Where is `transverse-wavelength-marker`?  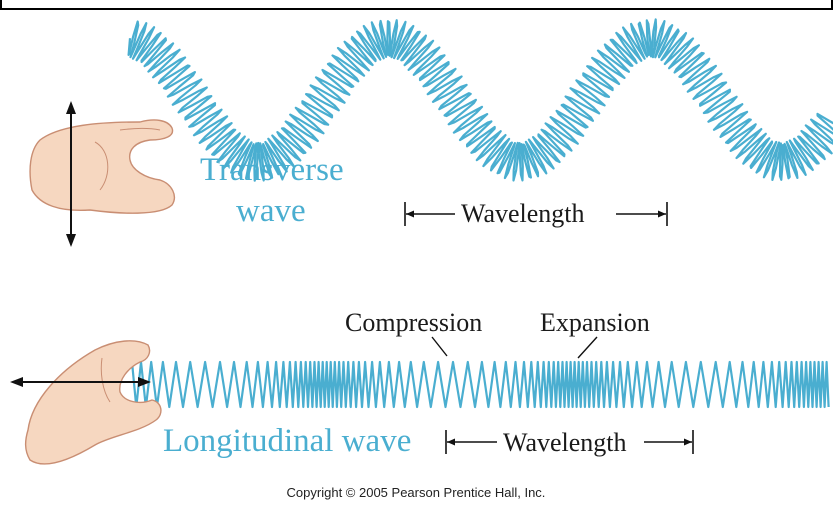 transverse-wavelength-marker is located at coordinates (536, 214).